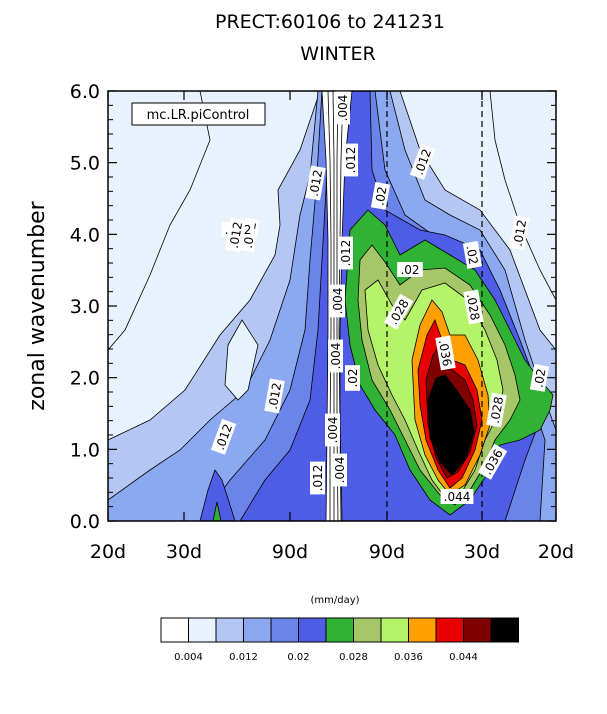  What do you see at coordinates (85, 307) in the screenshot?
I see `y-tick-label: 3.0` at bounding box center [85, 307].